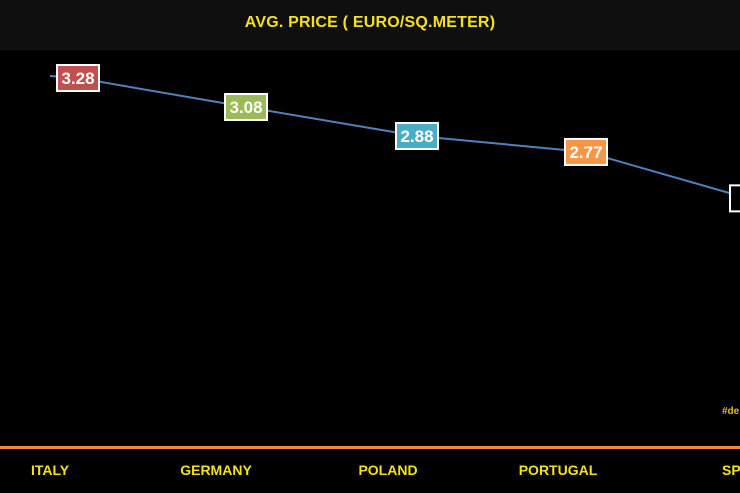 The height and width of the screenshot is (493, 740). I want to click on data-label-italy: 3.28, so click(78, 78).